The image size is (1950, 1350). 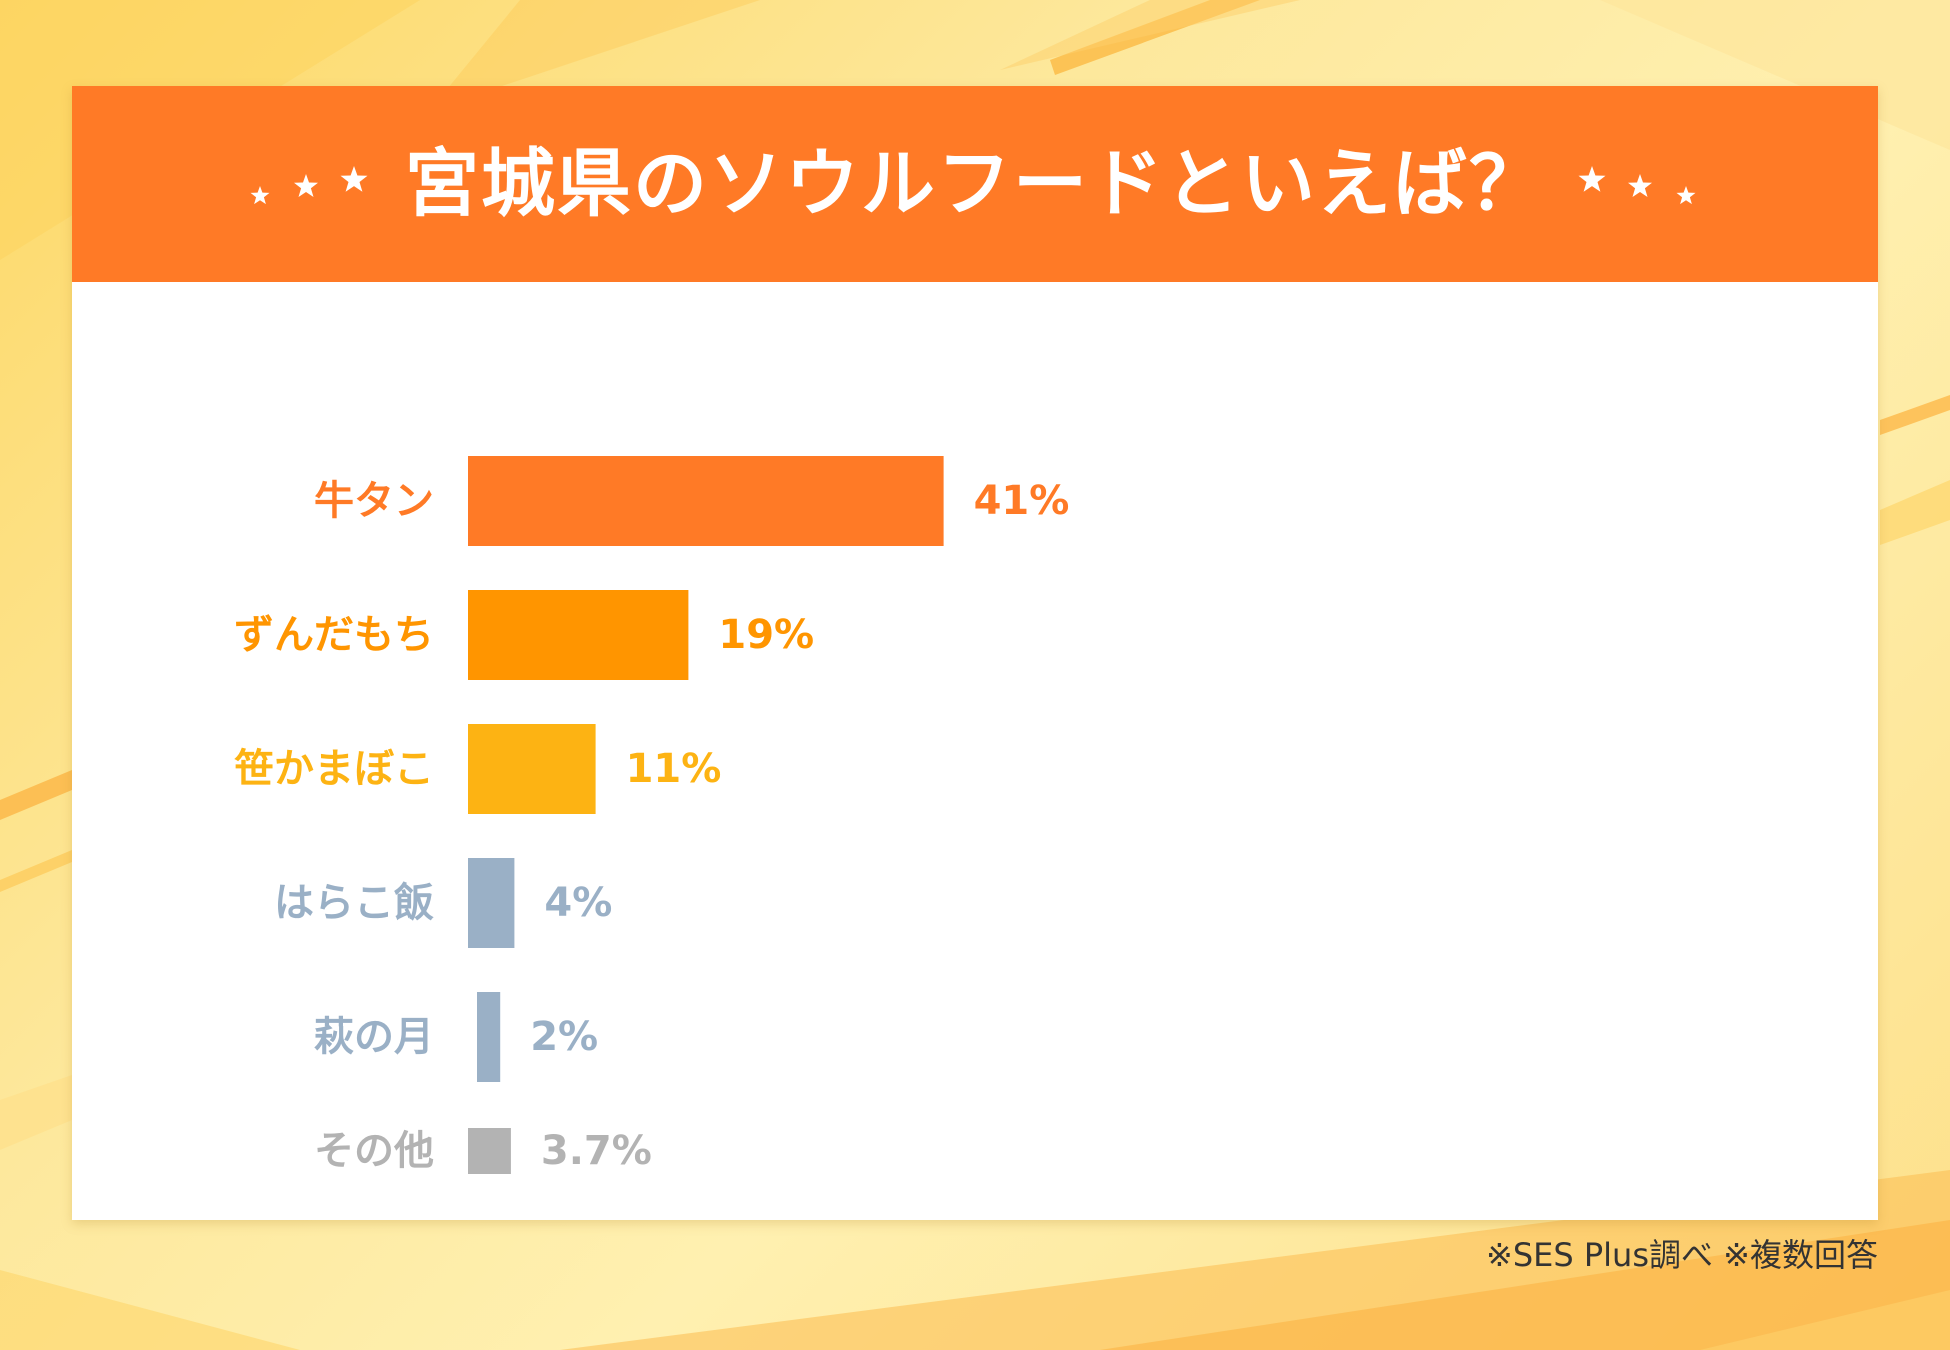 I want to click on category-label: 牛タン, so click(x=374, y=501).